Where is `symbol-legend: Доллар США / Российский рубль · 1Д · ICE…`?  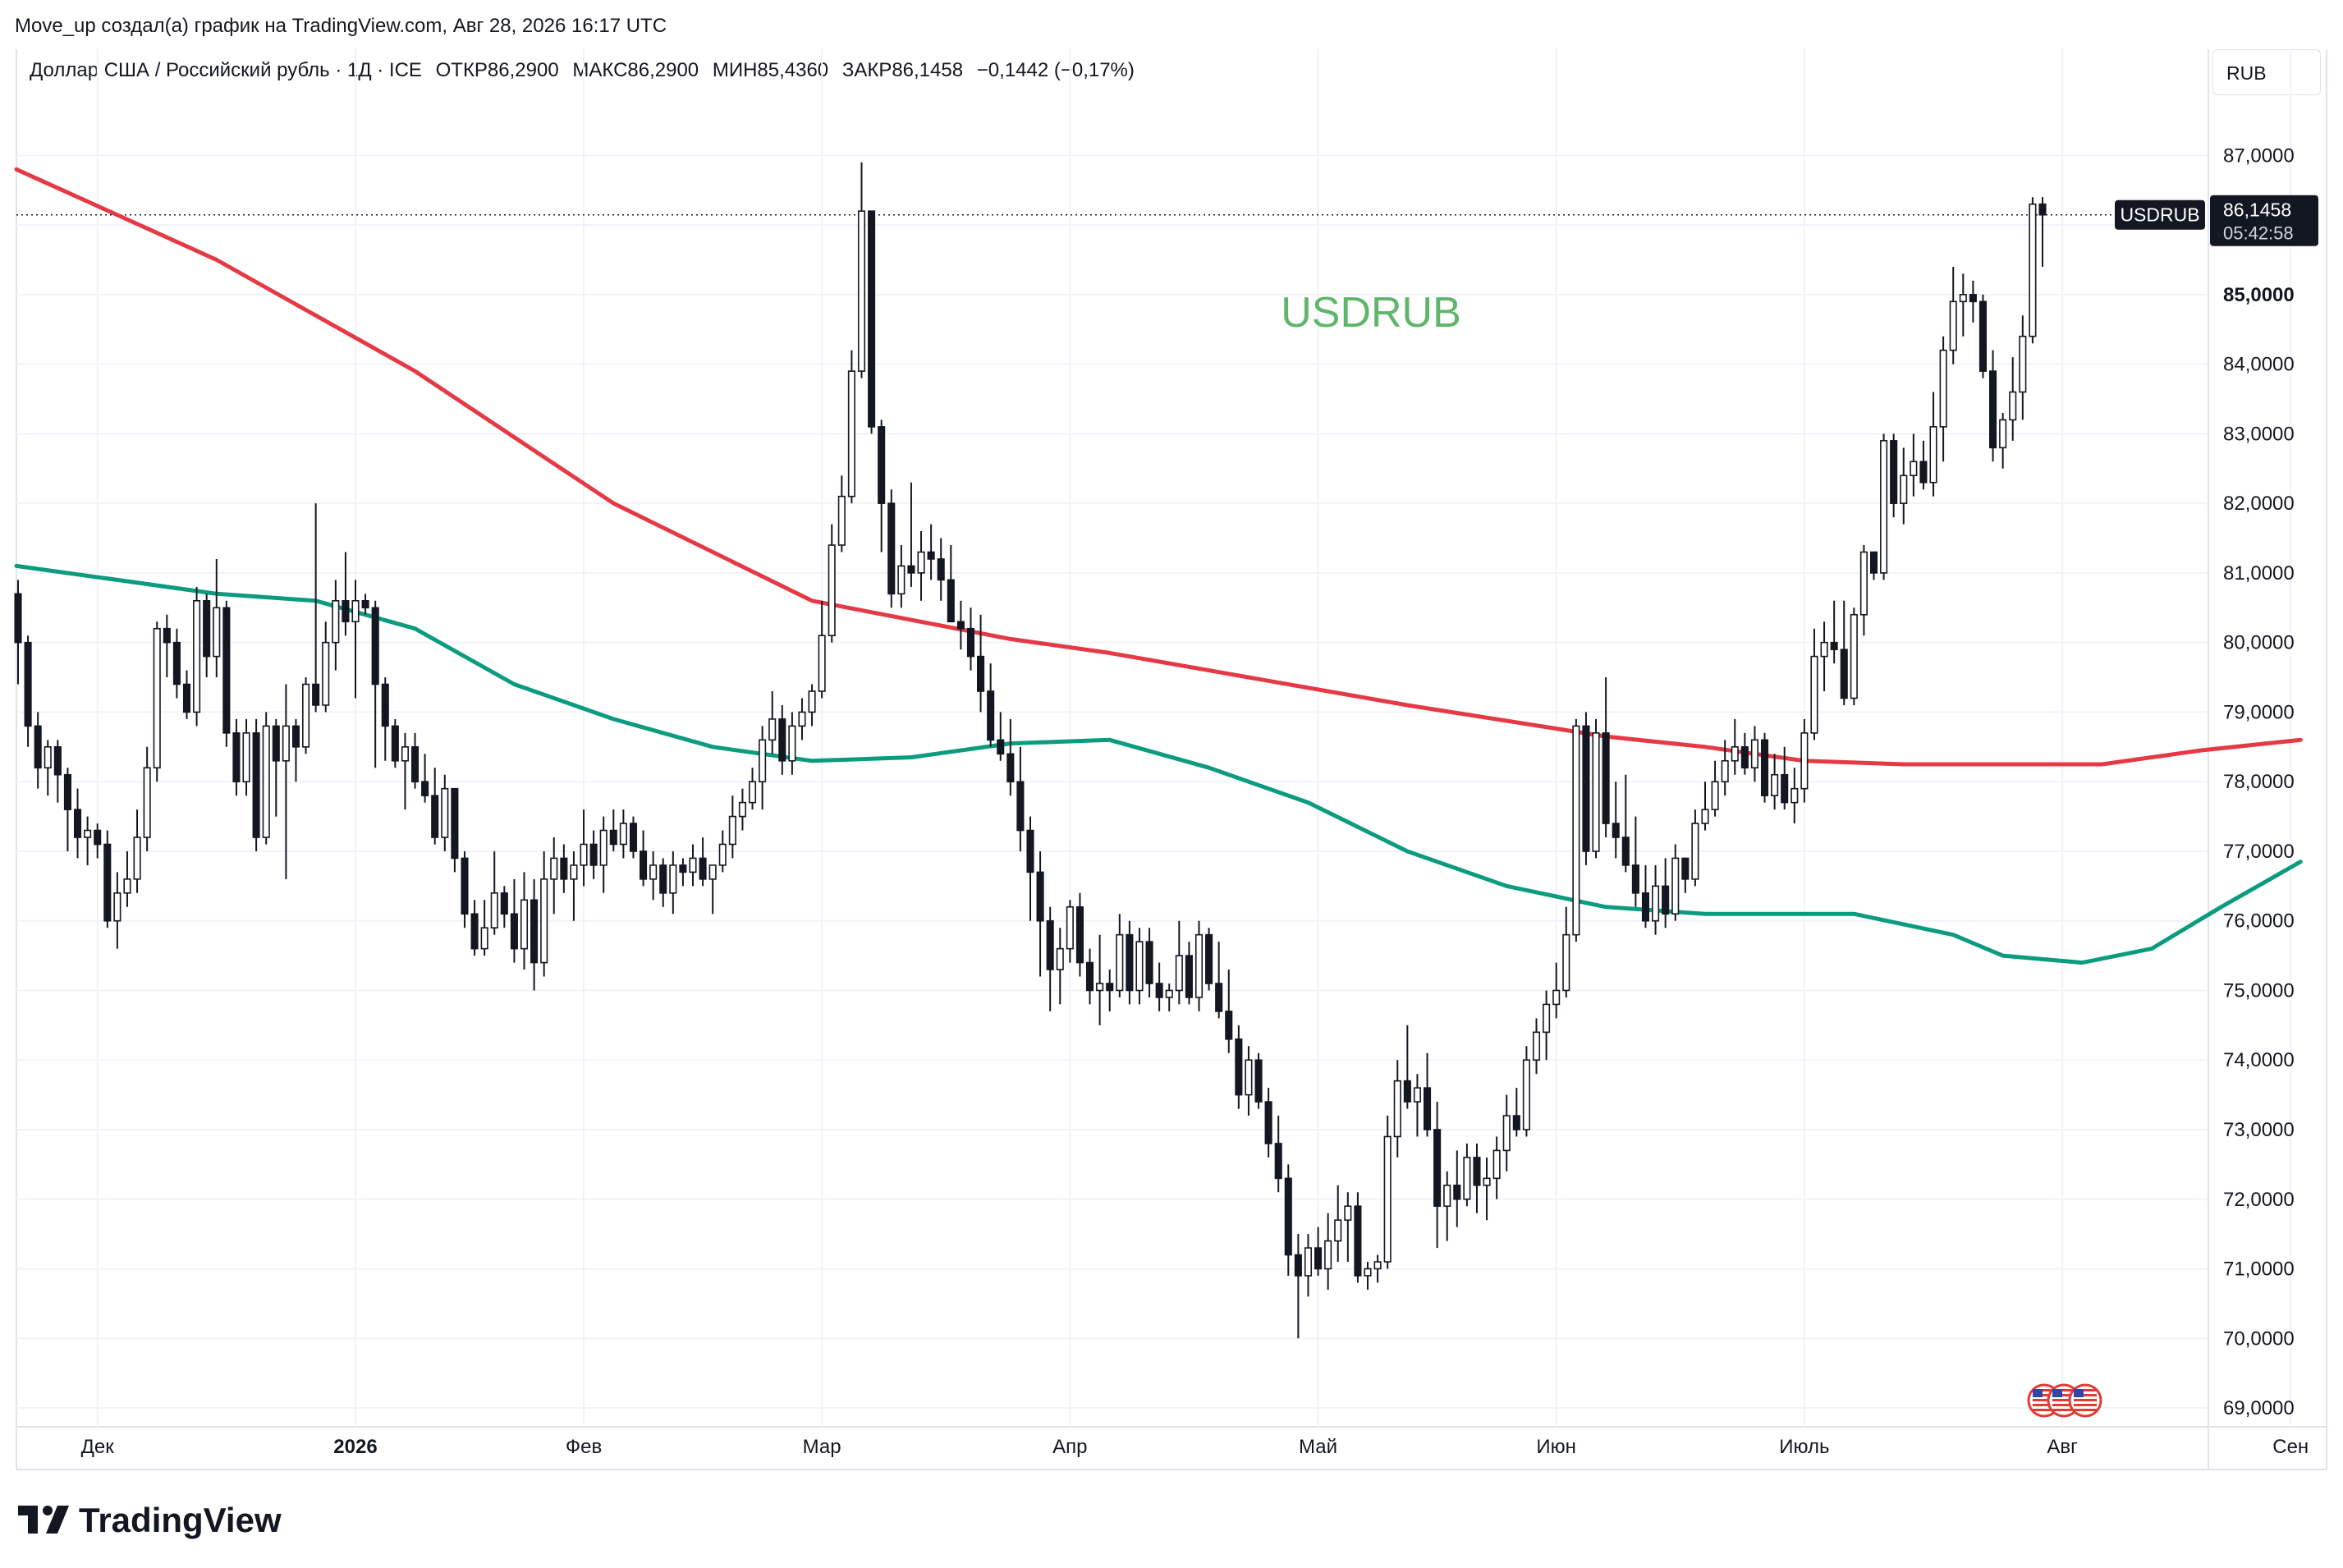 symbol-legend: Доллар США / Российский рубль · 1Д · ICE… is located at coordinates (586, 70).